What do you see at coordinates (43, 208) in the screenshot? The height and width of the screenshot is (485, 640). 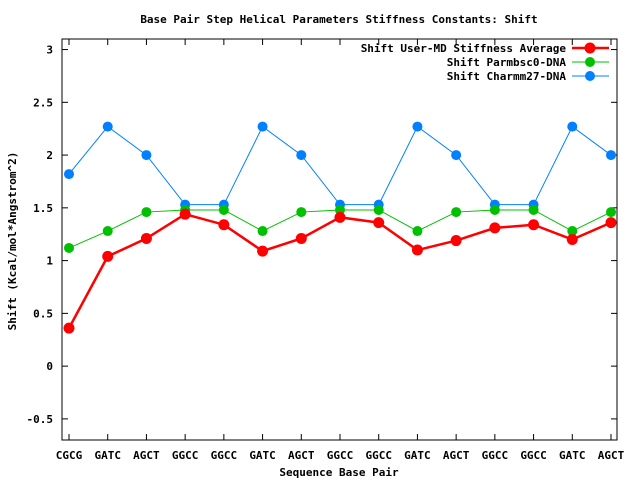 I see `y-tick-label: 1.5` at bounding box center [43, 208].